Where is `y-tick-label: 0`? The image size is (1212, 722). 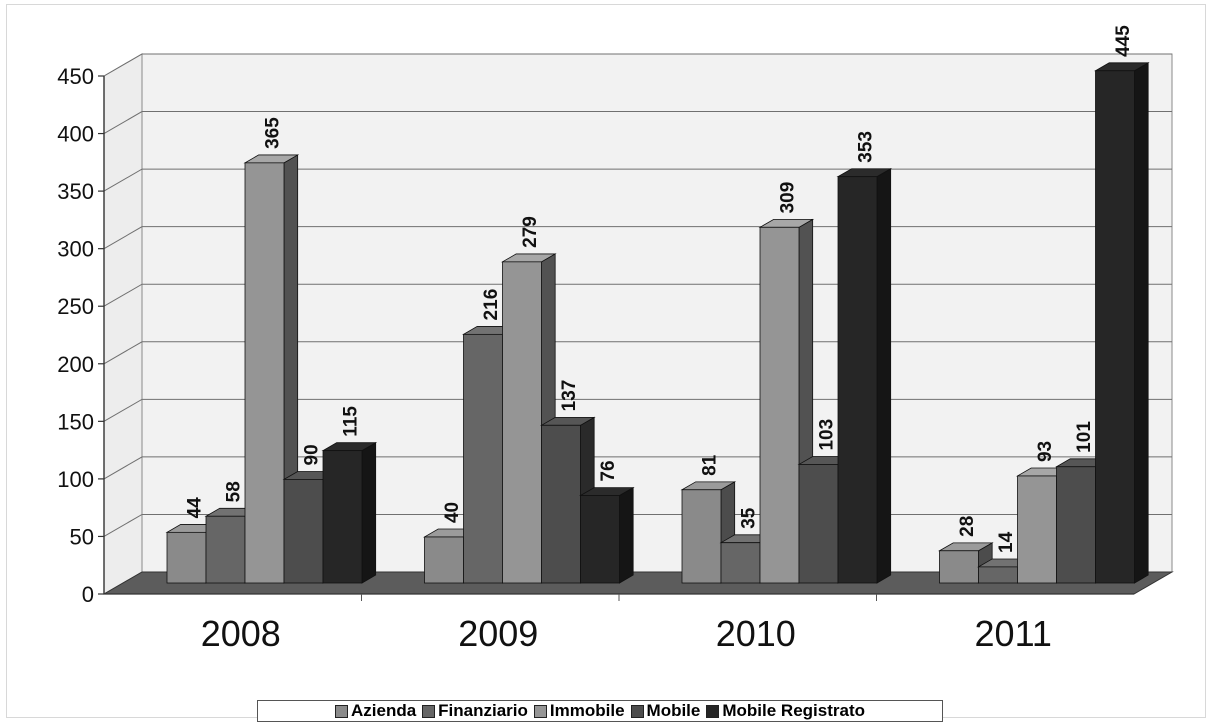
y-tick-label: 0 is located at coordinates (88, 594).